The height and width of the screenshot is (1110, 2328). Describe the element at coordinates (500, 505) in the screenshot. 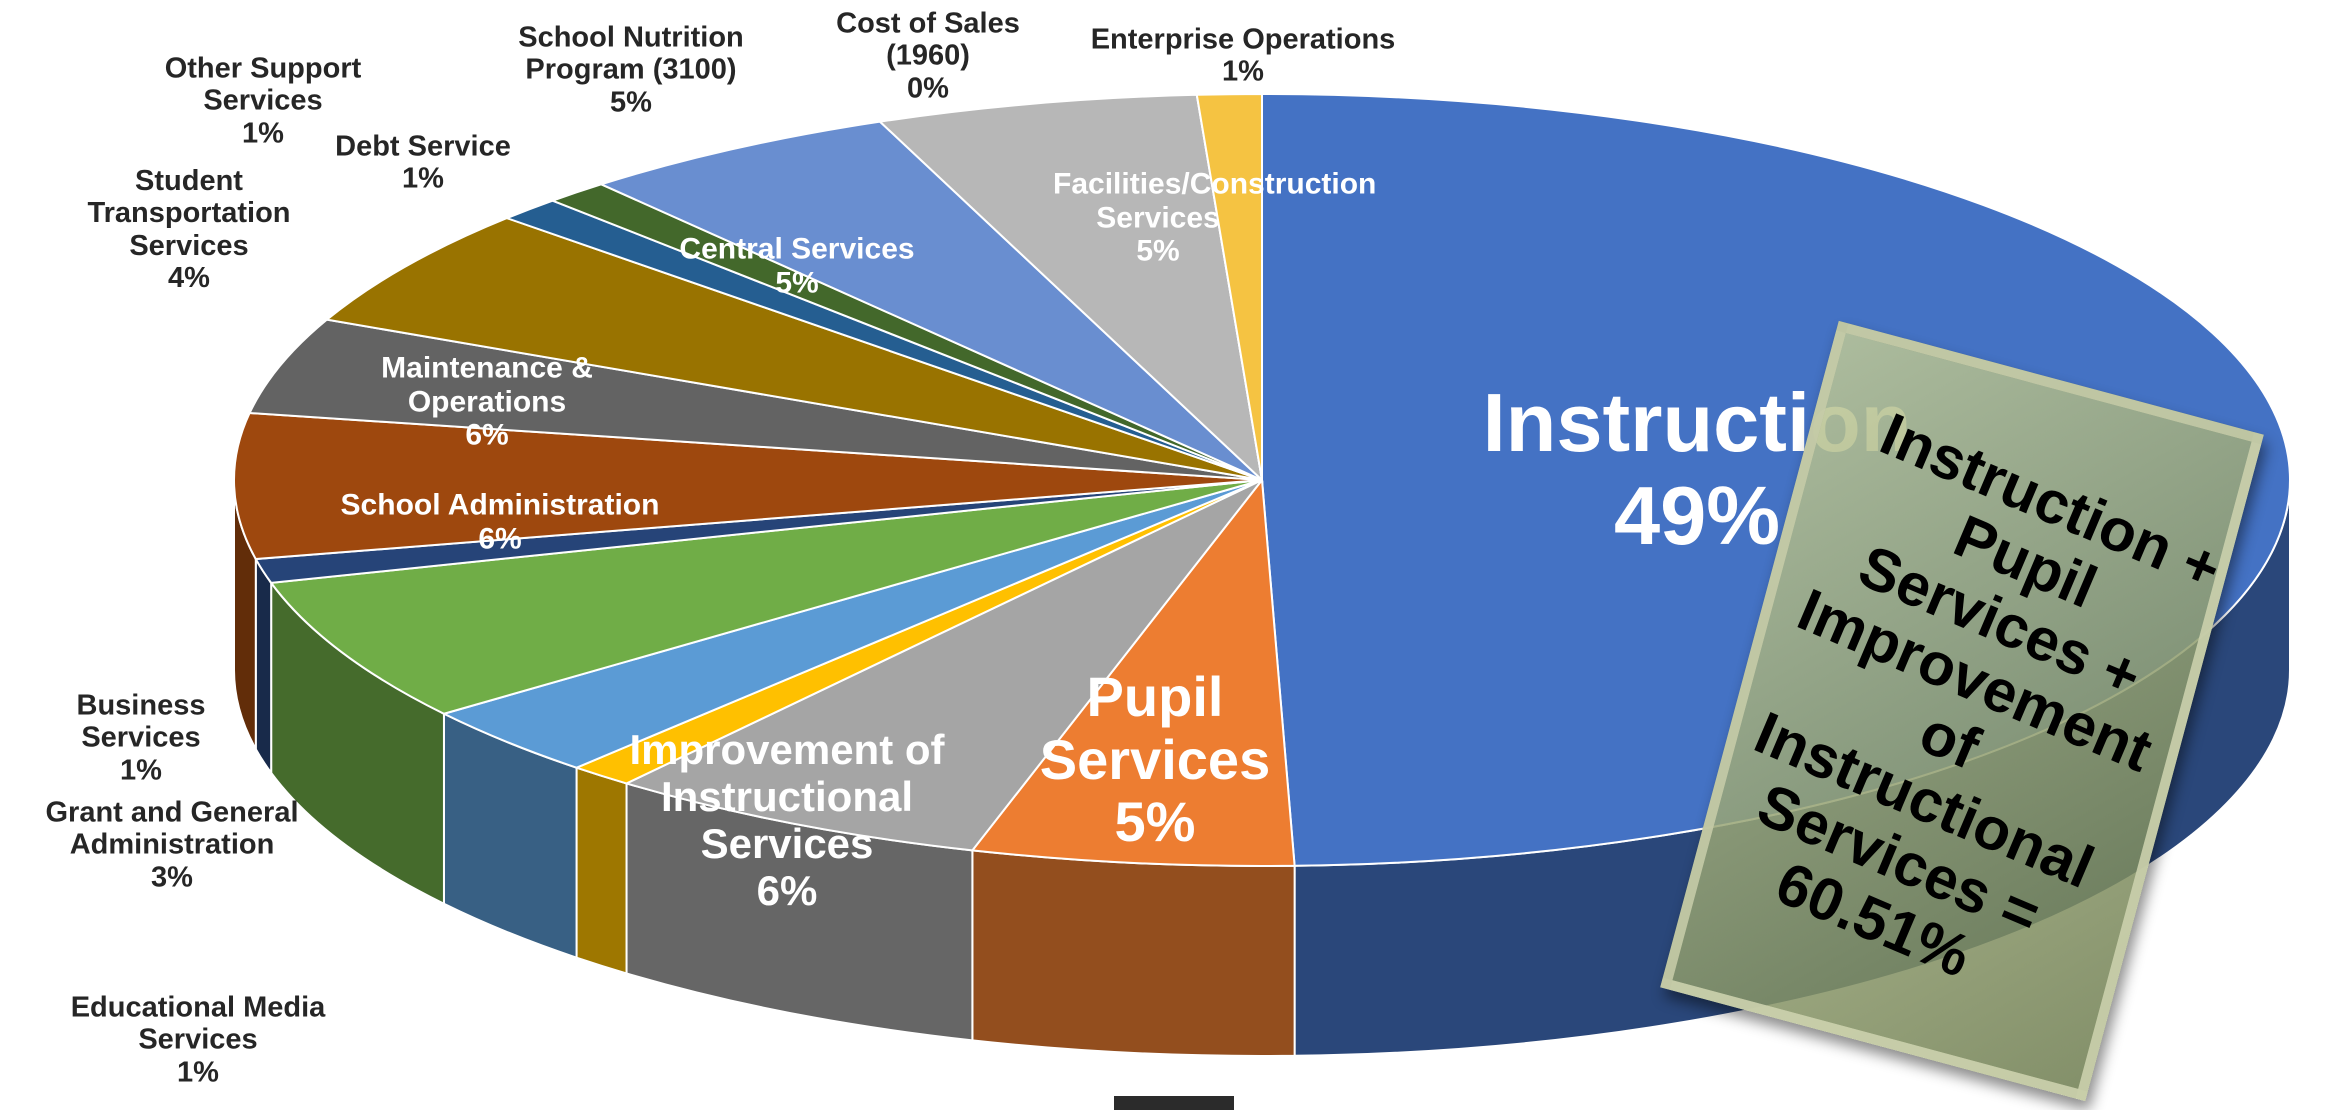

I see `category-label: School Administration` at that location.